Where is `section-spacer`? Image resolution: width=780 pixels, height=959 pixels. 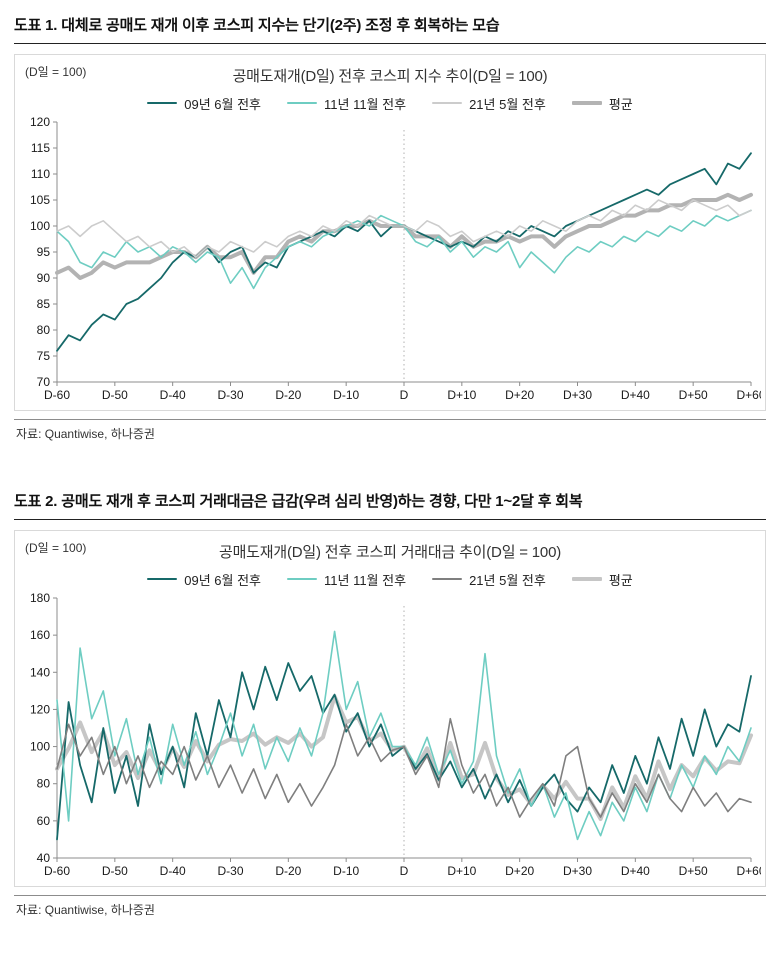
section-spacer is located at coordinates (390, 465).